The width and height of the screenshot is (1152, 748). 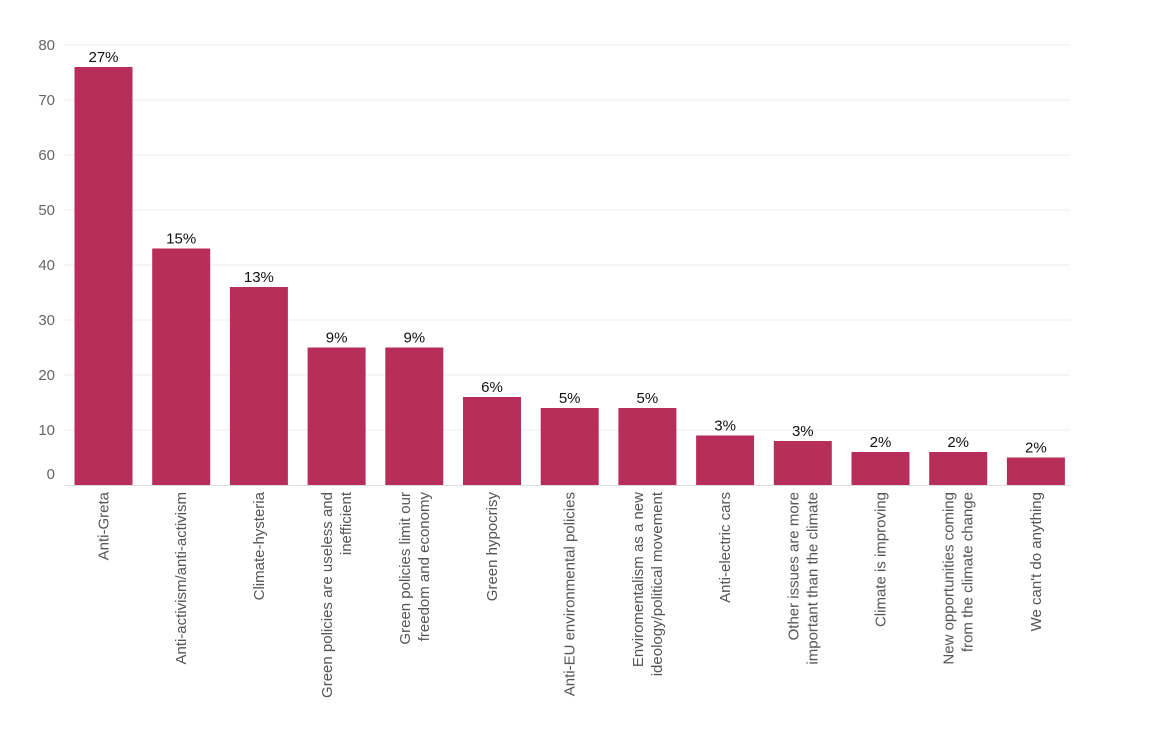 I want to click on category-label-line: important than the climate, so click(x=812, y=578).